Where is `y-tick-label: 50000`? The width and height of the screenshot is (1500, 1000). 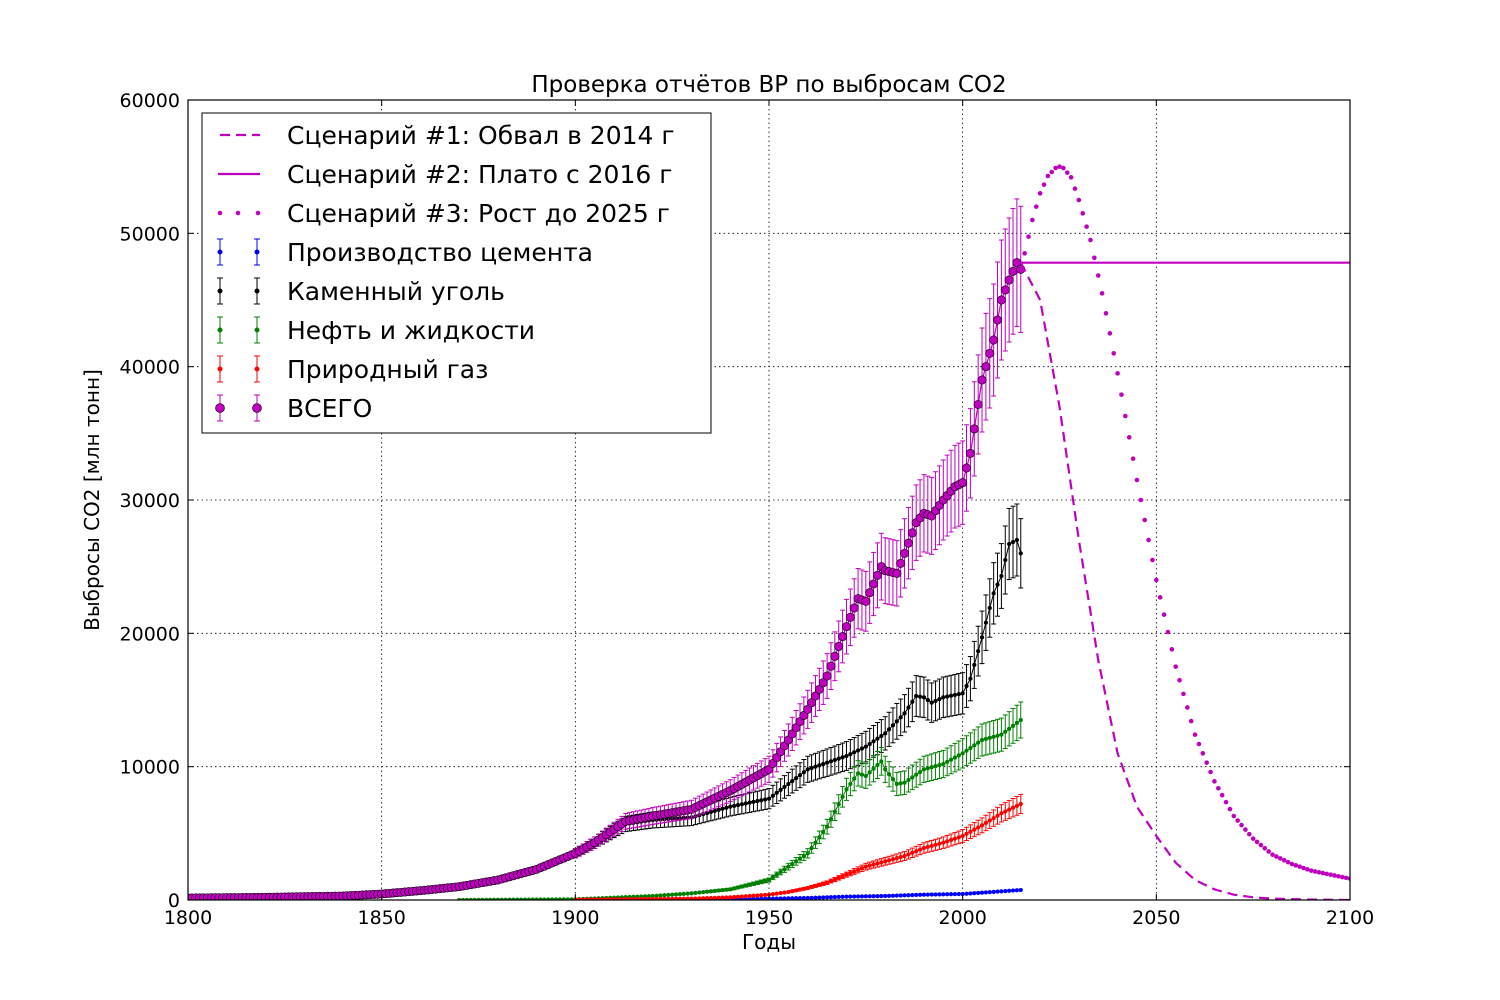 y-tick-label: 50000 is located at coordinates (150, 234).